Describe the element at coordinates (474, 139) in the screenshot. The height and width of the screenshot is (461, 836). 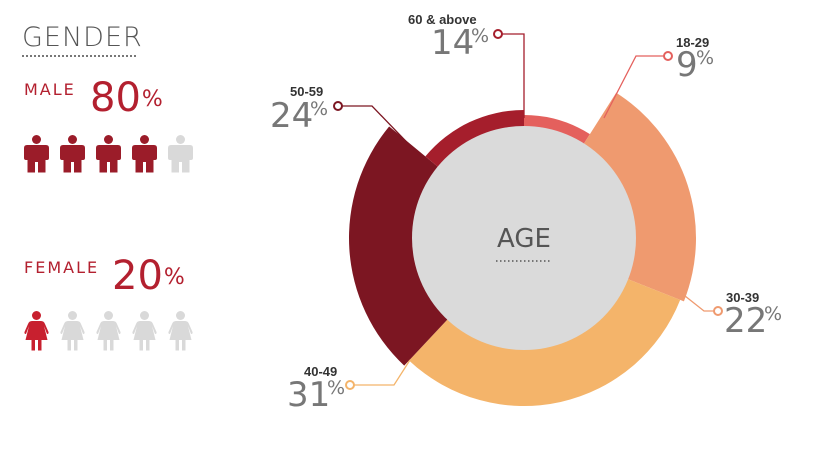
I see `donut-slice-60-above` at that location.